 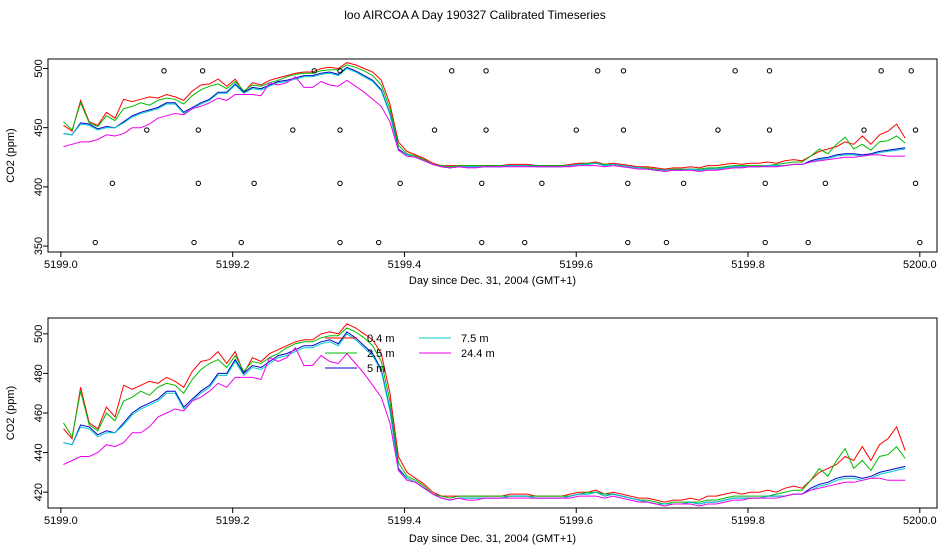 What do you see at coordinates (381, 339) in the screenshot?
I see `legend-label: 0.4 m` at bounding box center [381, 339].